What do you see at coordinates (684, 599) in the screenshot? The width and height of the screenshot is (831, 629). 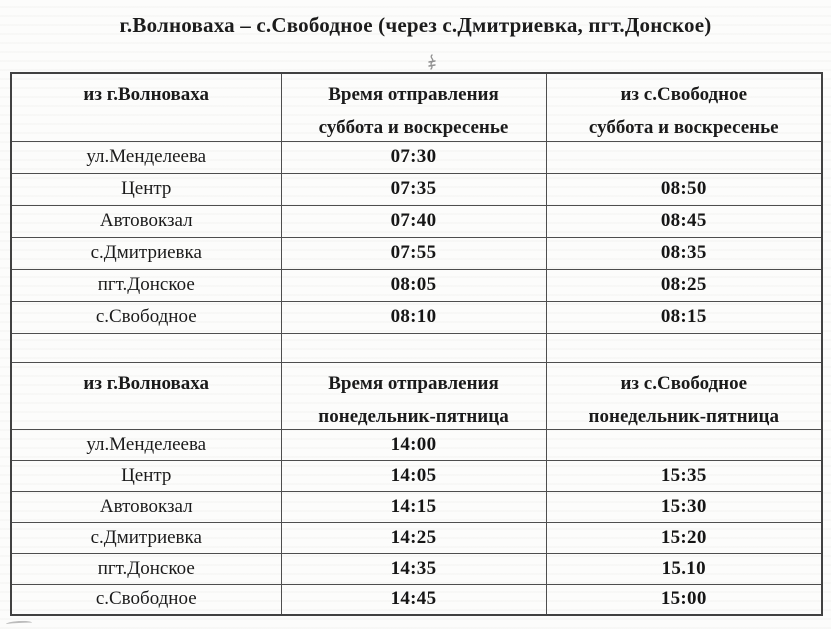 I see `return-time-cell: 15:00` at bounding box center [684, 599].